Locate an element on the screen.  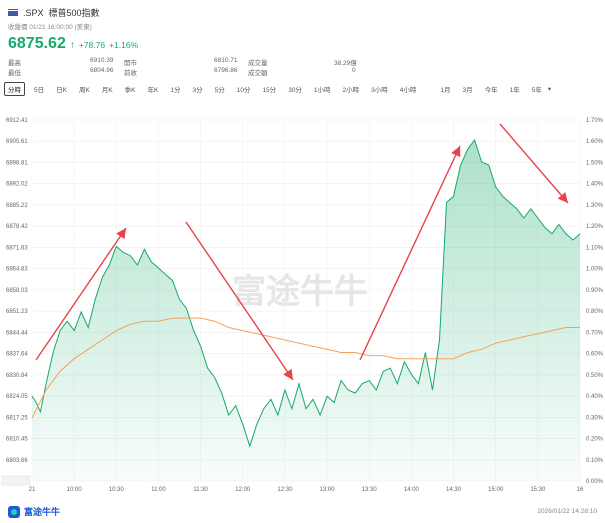
period-tab: 30分 is located at coordinates (295, 90).